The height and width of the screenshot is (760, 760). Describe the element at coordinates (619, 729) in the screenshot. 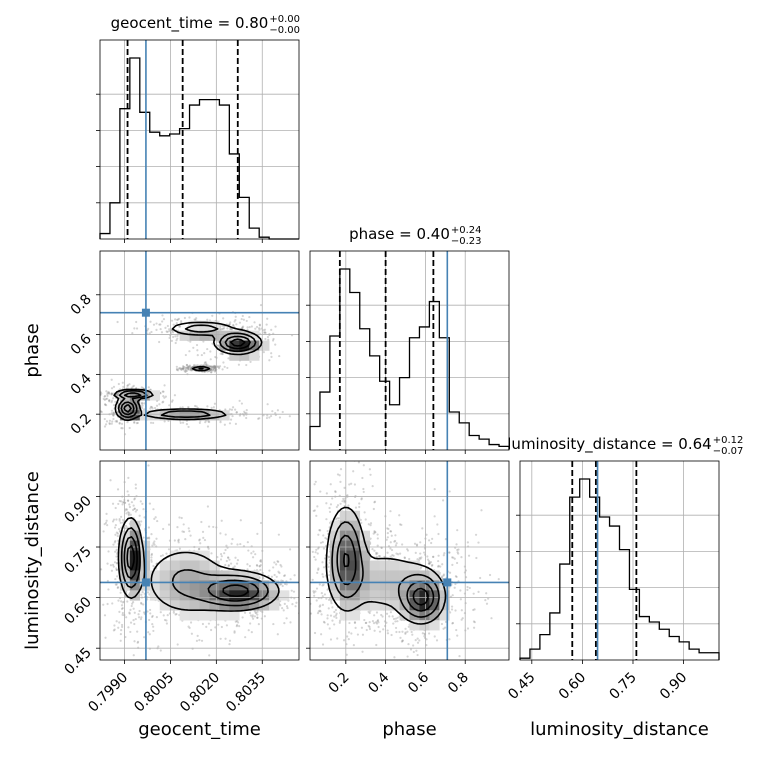

I see `x-axis-label-luminosity_distance: luminosity_distance` at that location.